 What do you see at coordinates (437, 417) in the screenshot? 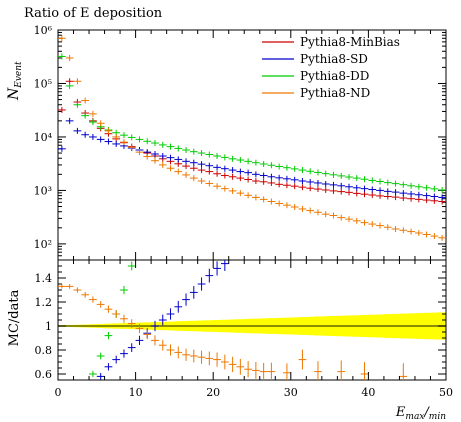
I see `x-label-sub2: min` at bounding box center [437, 417].